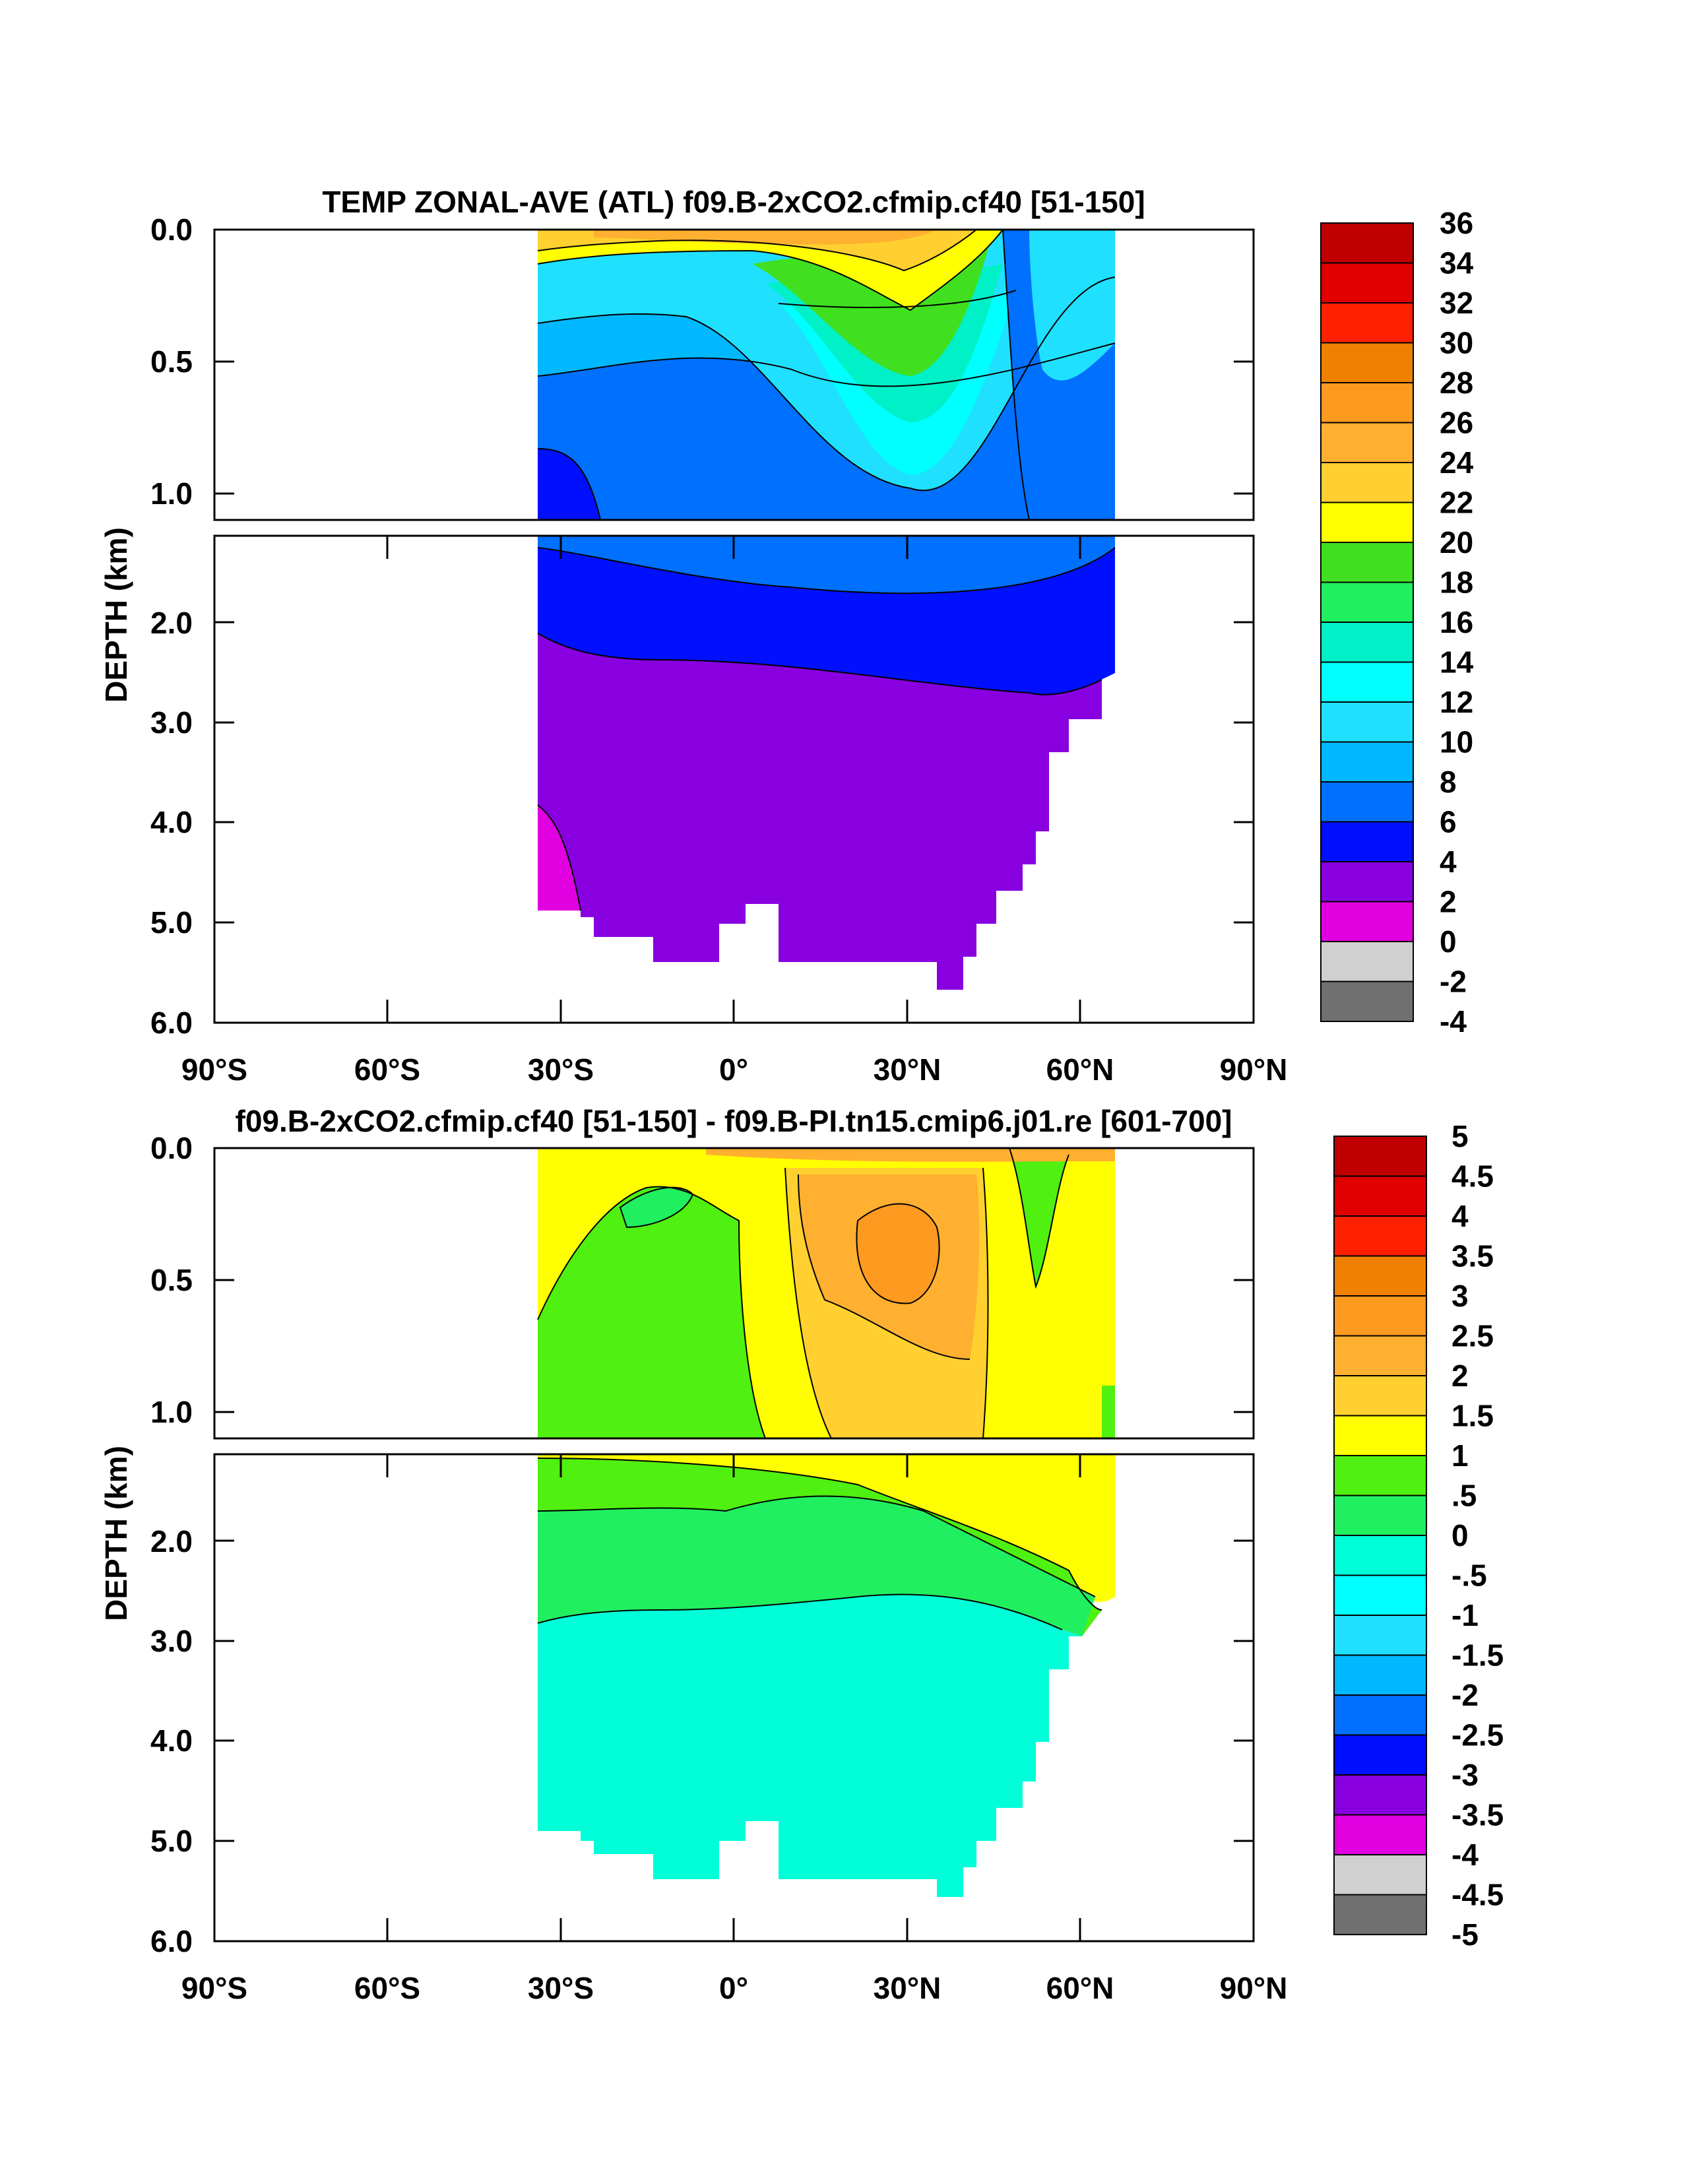 The height and width of the screenshot is (2184, 1689). I want to click on colorbar-label: 16, so click(1457, 622).